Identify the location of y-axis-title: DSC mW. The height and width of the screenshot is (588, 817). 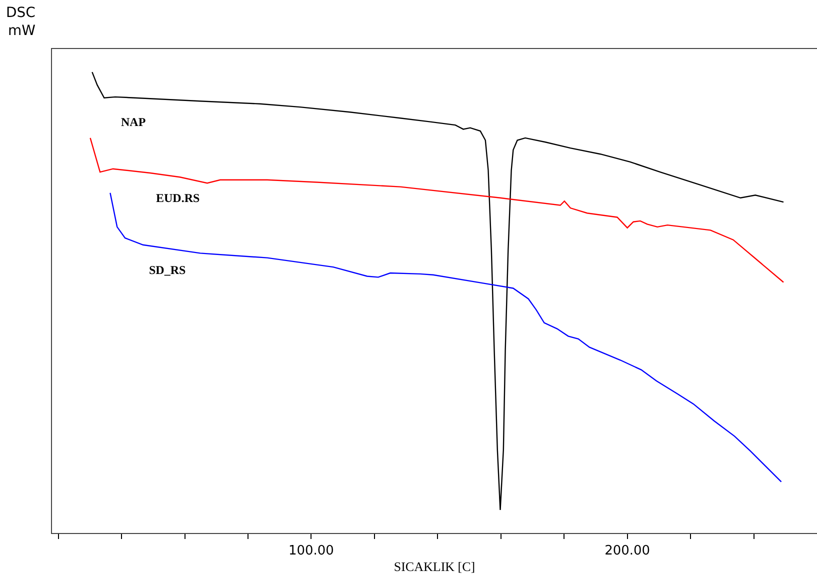
(21, 22).